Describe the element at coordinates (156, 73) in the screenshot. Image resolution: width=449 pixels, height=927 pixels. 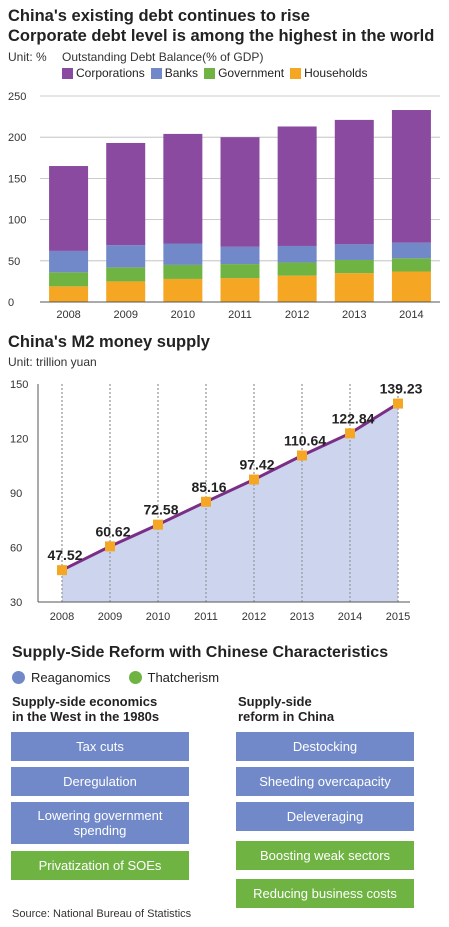
I see `banks-swatch` at that location.